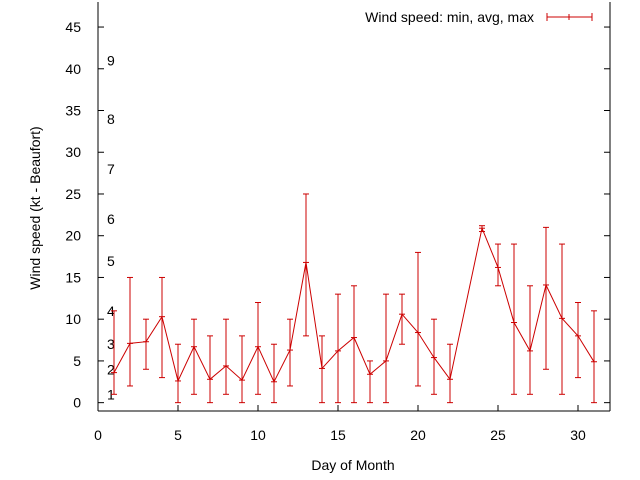 The image size is (640, 480). Describe the element at coordinates (111, 261) in the screenshot. I see `beaufort-label: 5` at that location.